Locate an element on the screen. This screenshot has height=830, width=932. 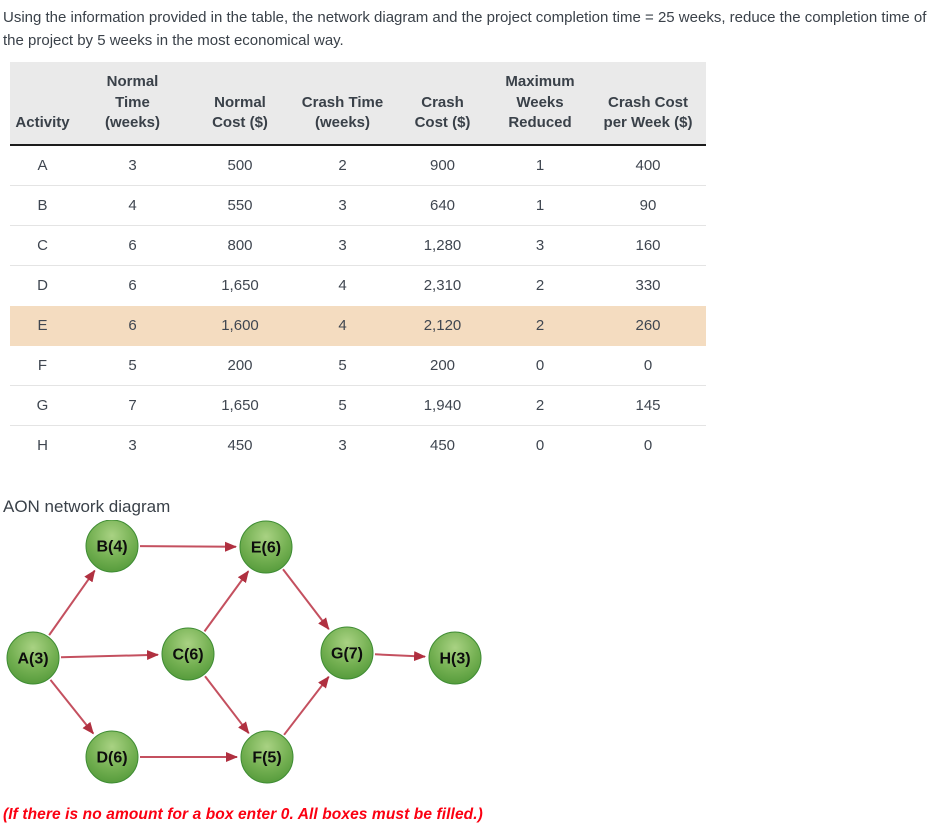
cell-C-crash_cost: 1,280 is located at coordinates (442, 245).